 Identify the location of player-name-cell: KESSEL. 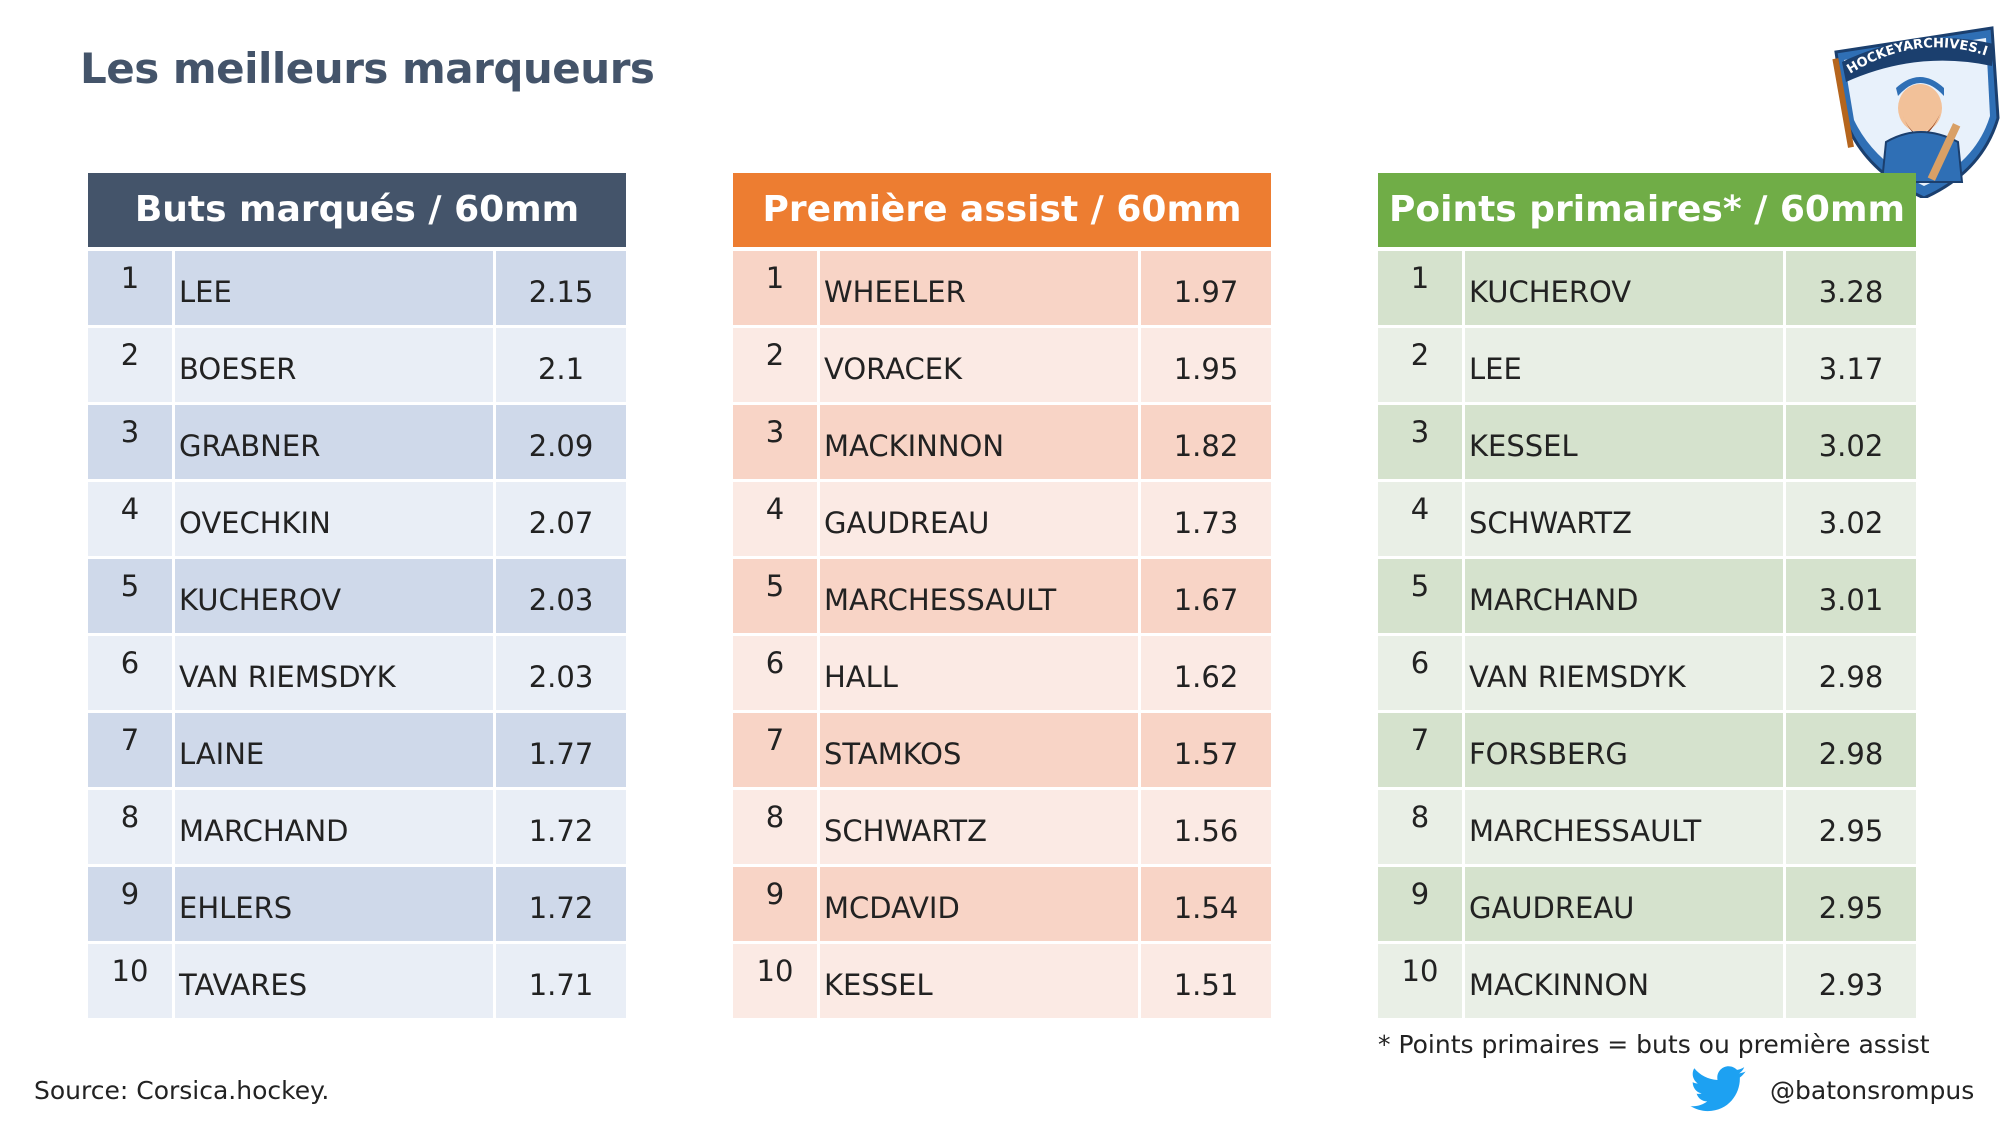
(1624, 442).